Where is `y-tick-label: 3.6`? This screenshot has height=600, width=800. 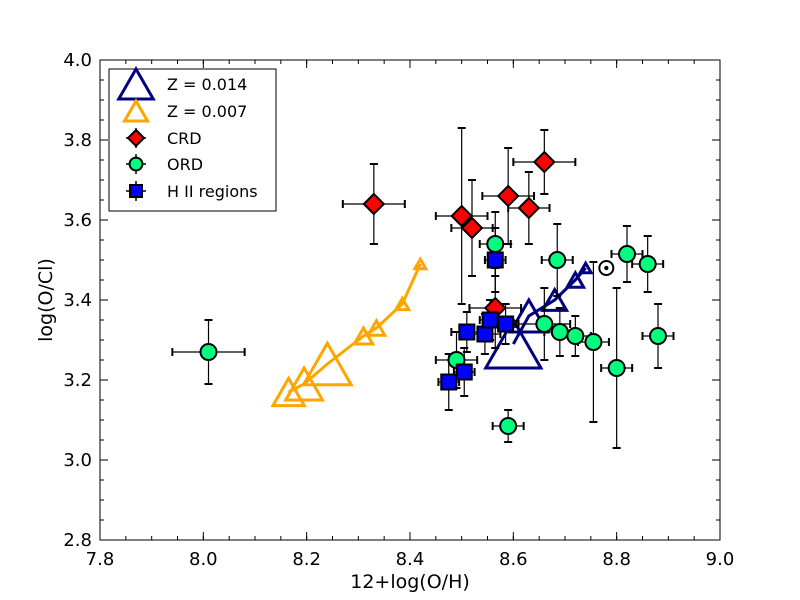 y-tick-label: 3.6 is located at coordinates (77, 220).